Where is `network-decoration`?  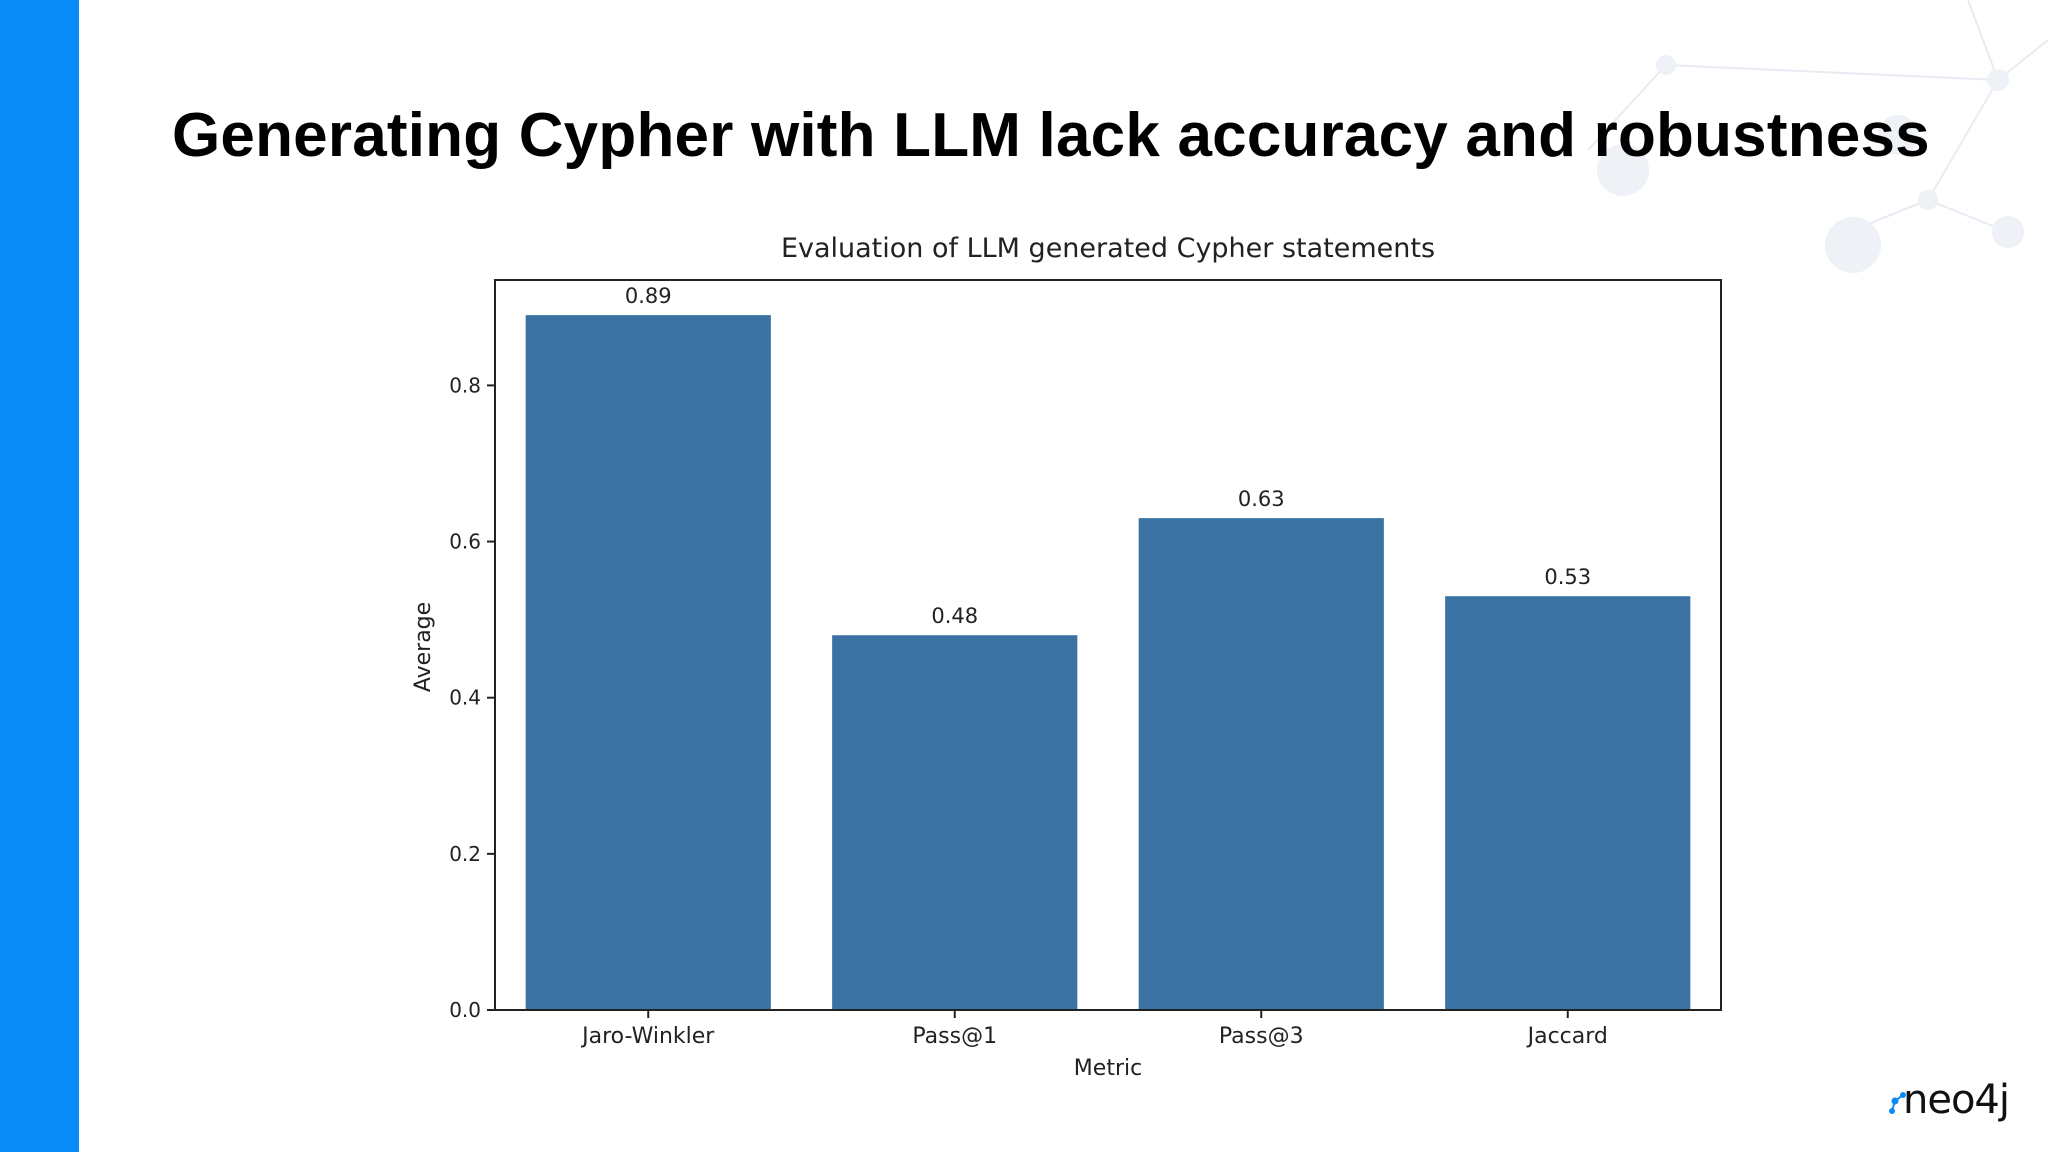 network-decoration is located at coordinates (1817, 136).